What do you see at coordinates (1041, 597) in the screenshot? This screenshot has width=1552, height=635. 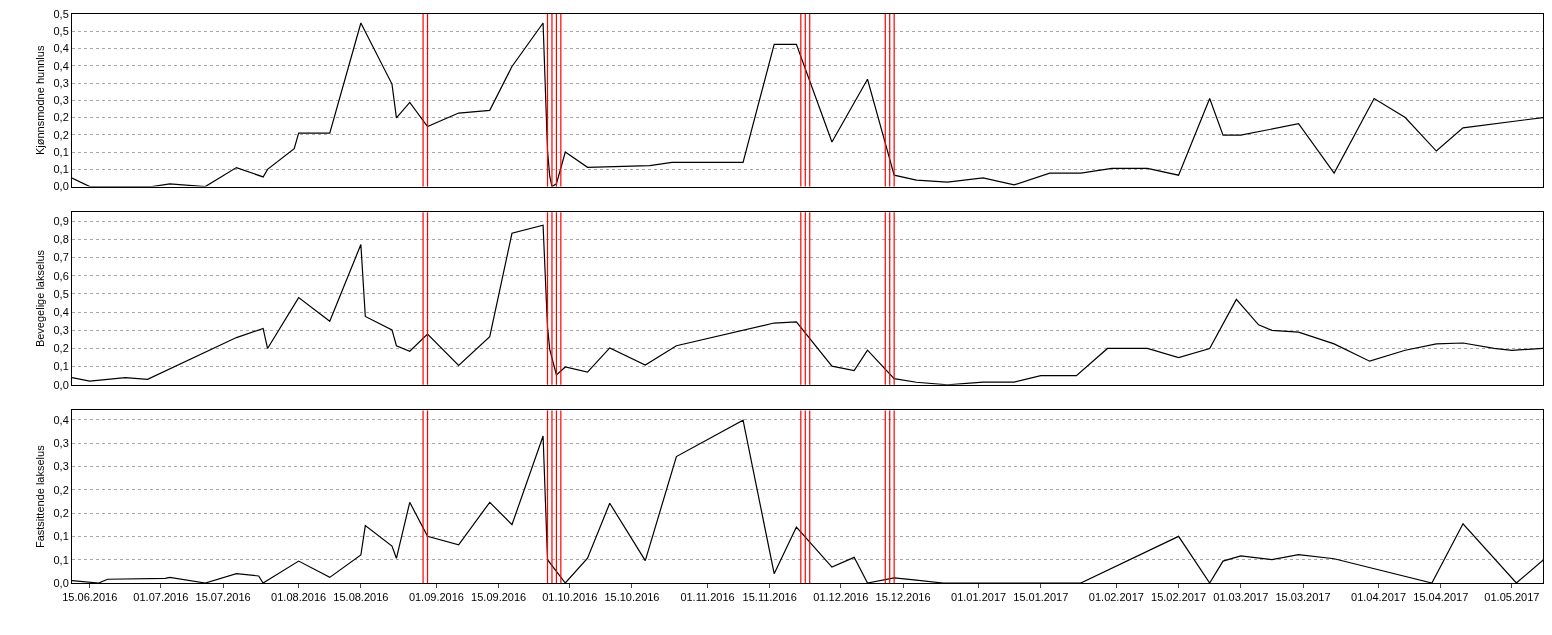 I see `x-tick-label: 15.01.2017` at bounding box center [1041, 597].